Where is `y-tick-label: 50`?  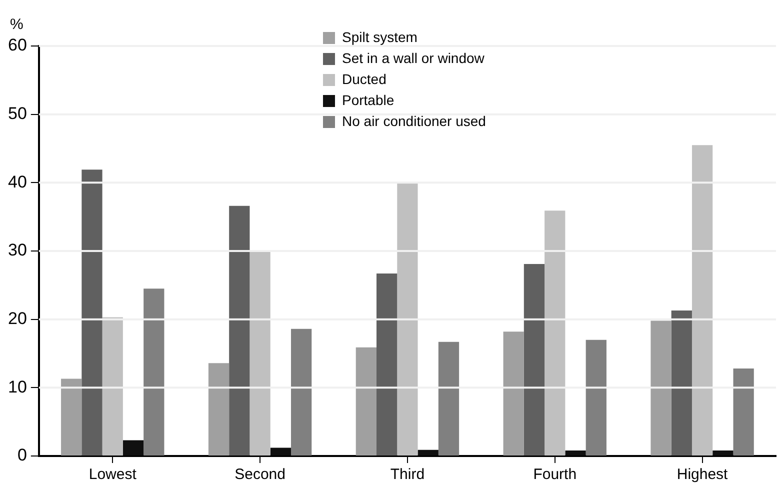
y-tick-label: 50 is located at coordinates (17, 114).